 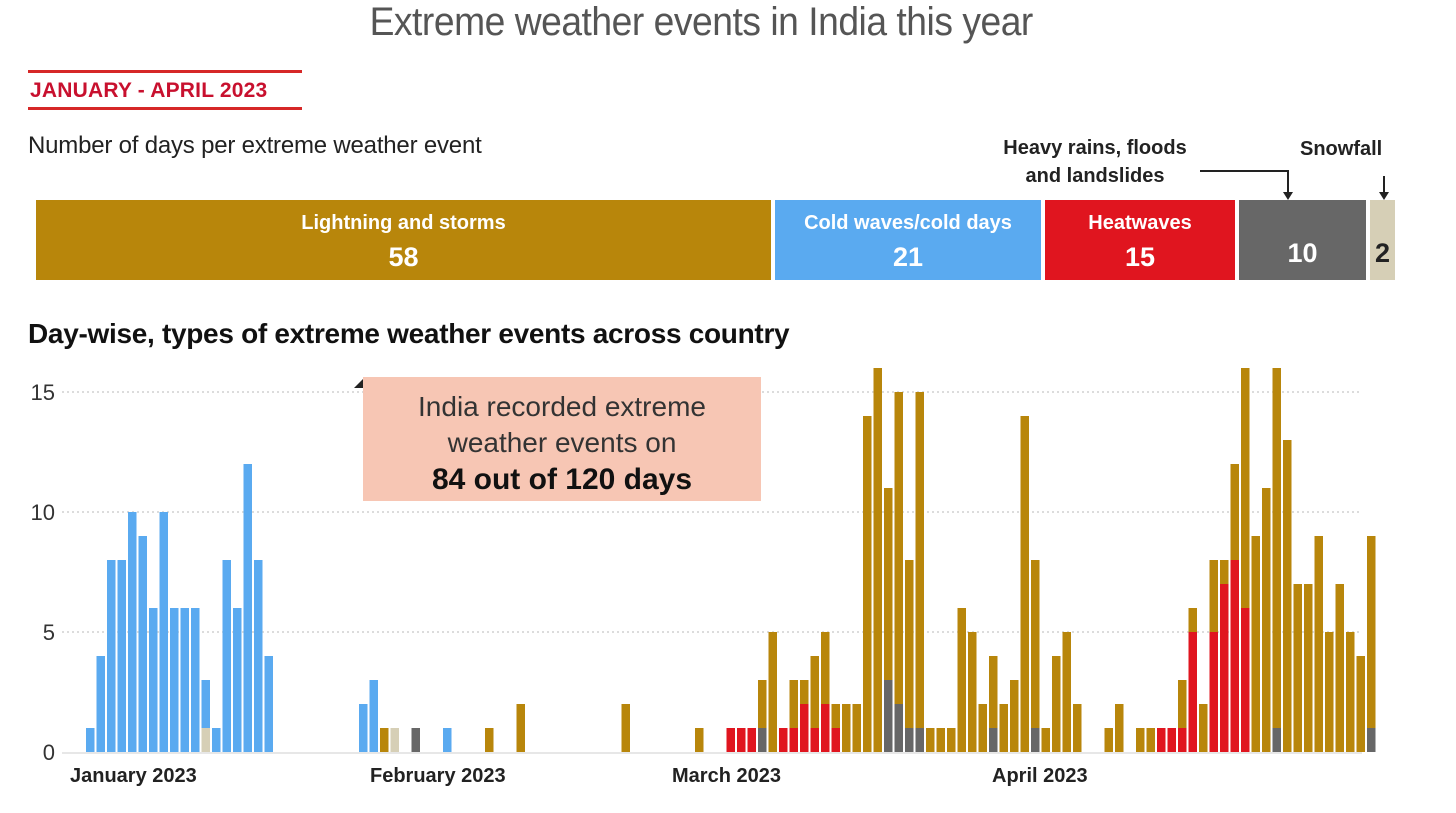 I want to click on summary-segment-snow: 2, so click(x=1382, y=240).